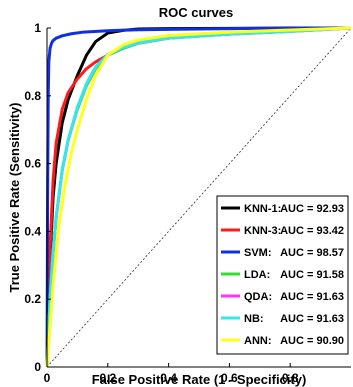 The image size is (353, 387). I want to click on y-tick-label: 1, so click(37, 28).